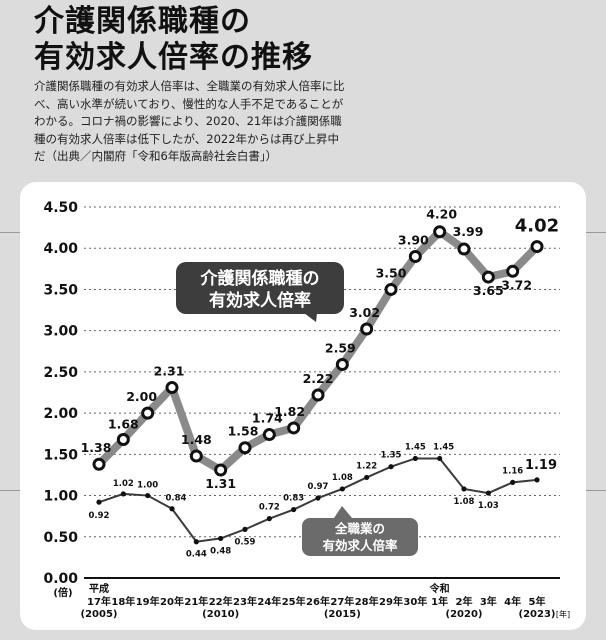  Describe the element at coordinates (267, 418) in the screenshot. I see `data-label-care: 1.74` at that location.